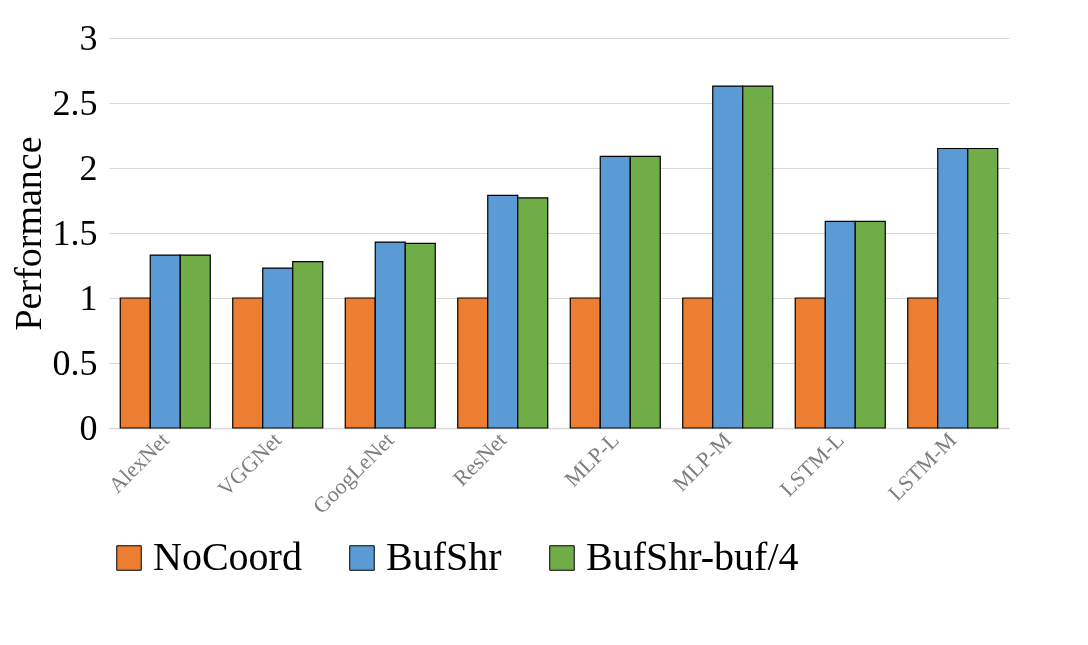 The height and width of the screenshot is (645, 1088). I want to click on y-tick-label: 2.5, so click(75, 102).